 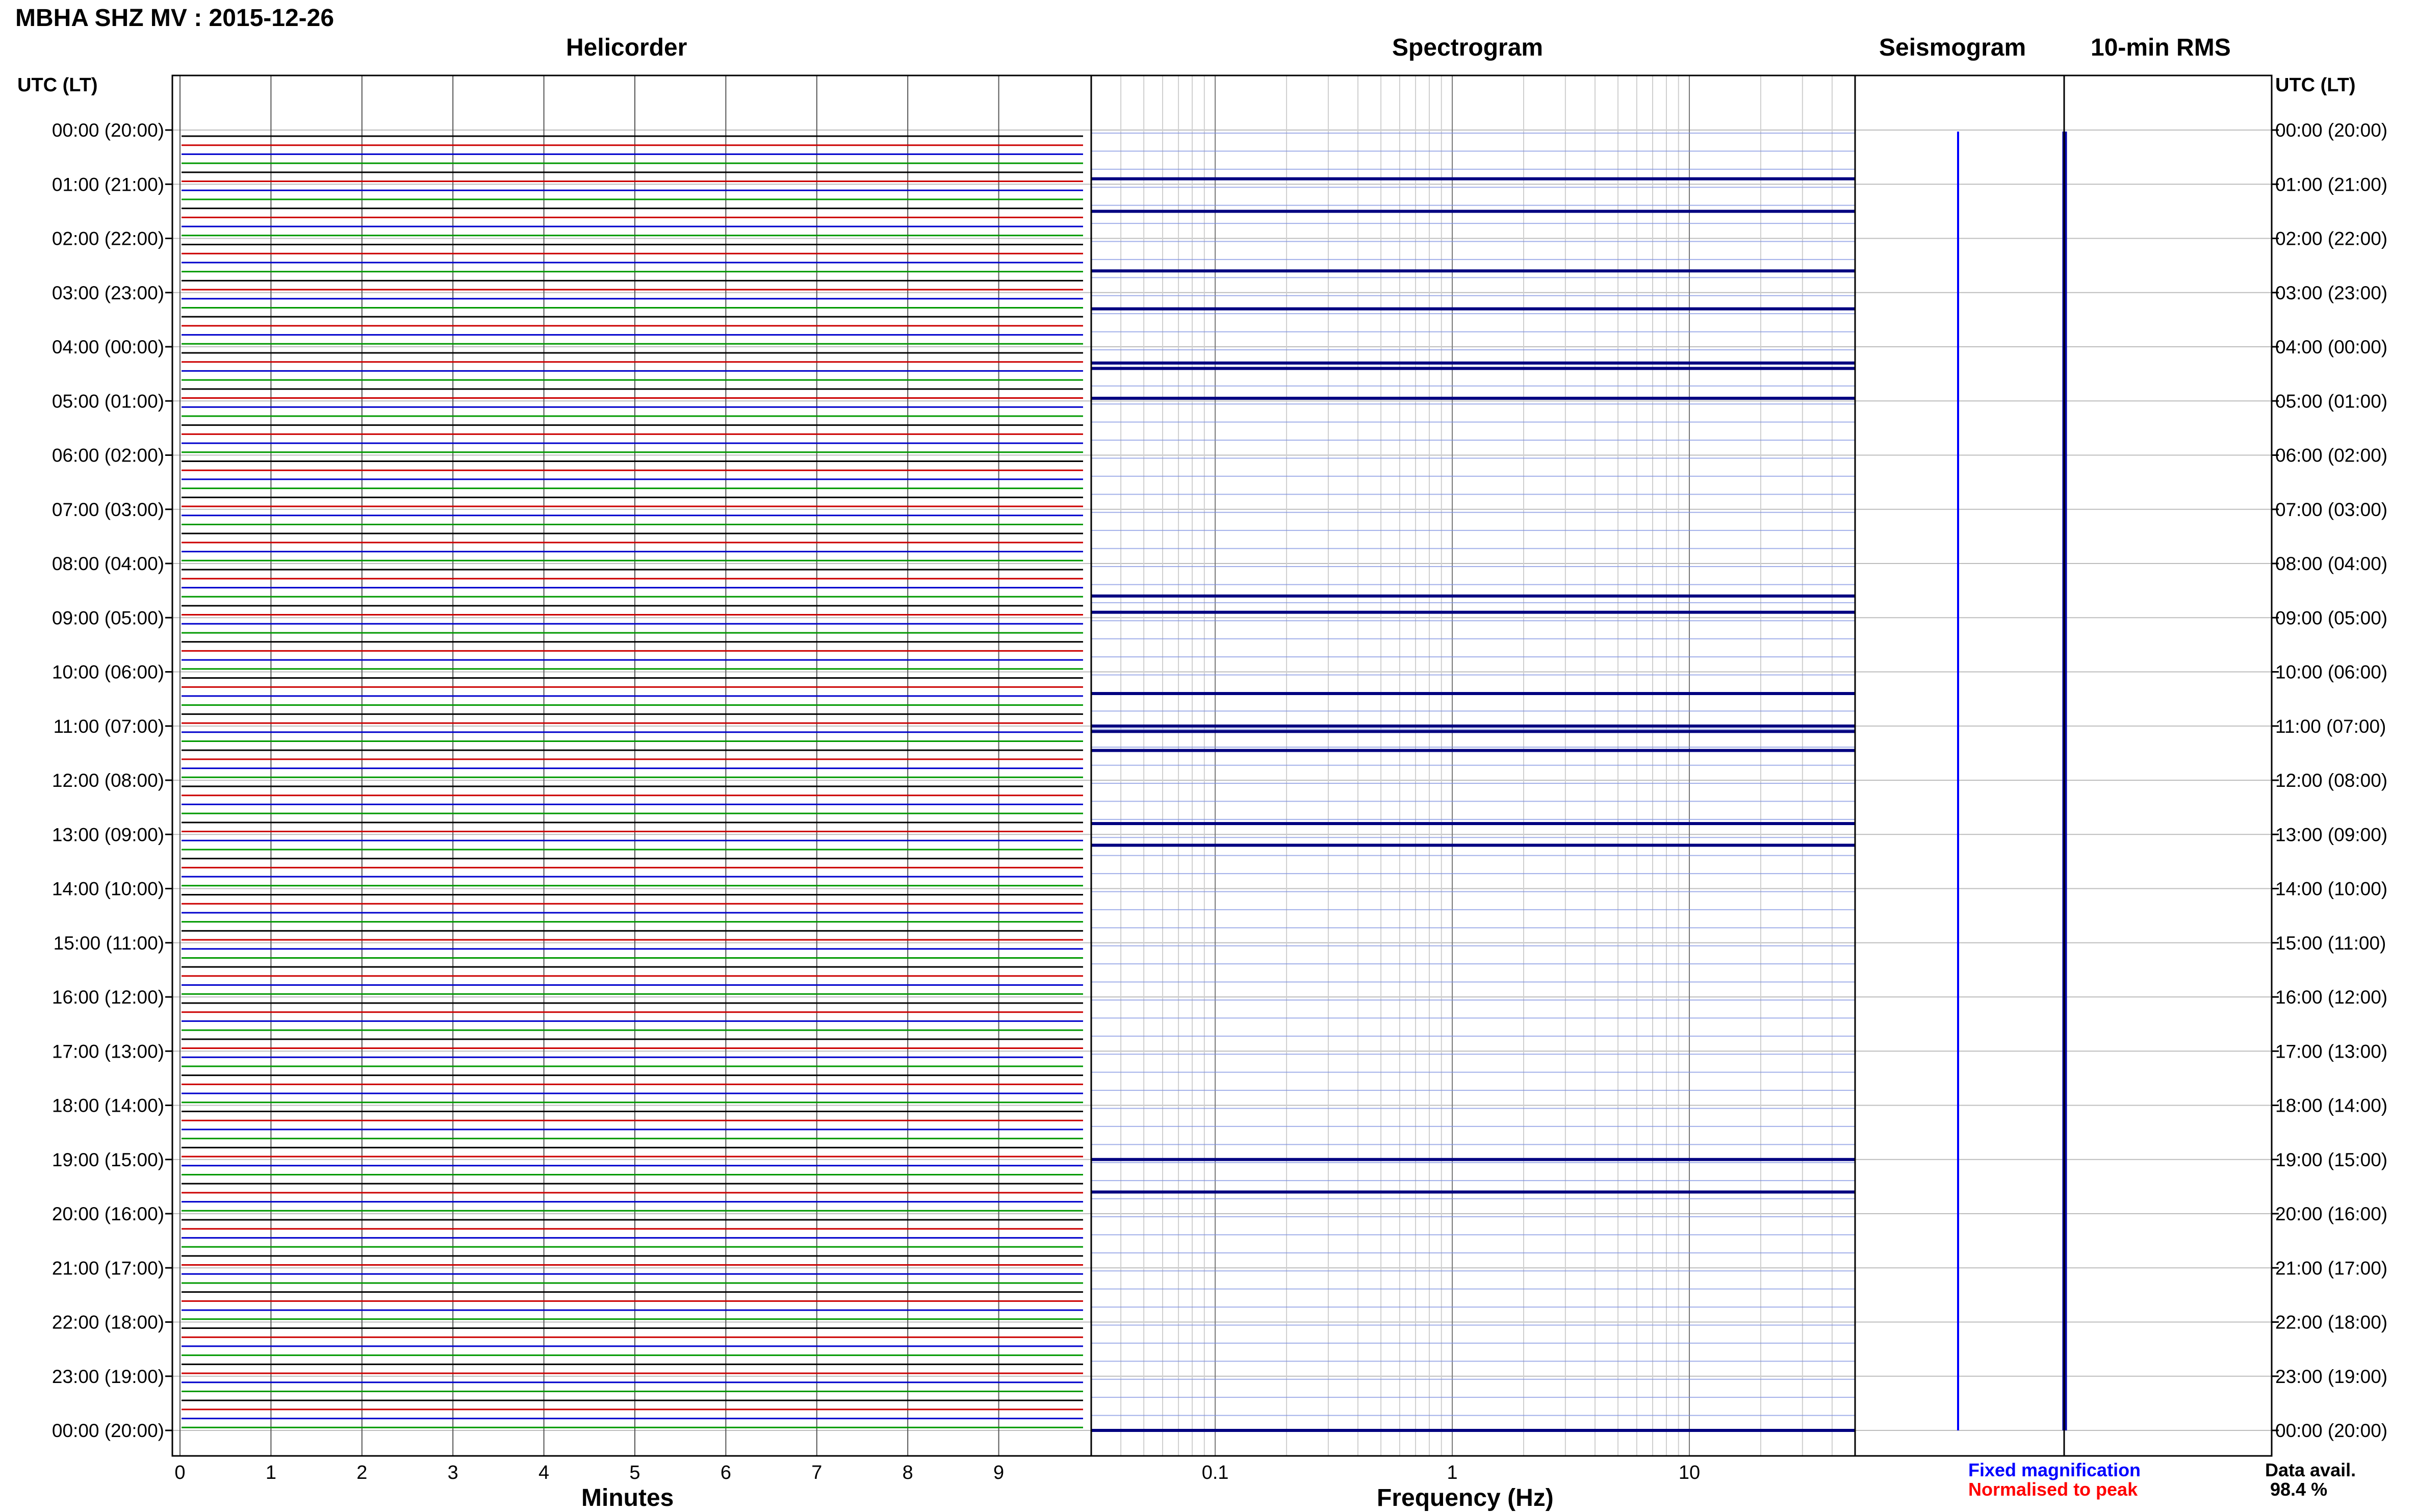 I want to click on minute-tick-label: 9, so click(x=998, y=1473).